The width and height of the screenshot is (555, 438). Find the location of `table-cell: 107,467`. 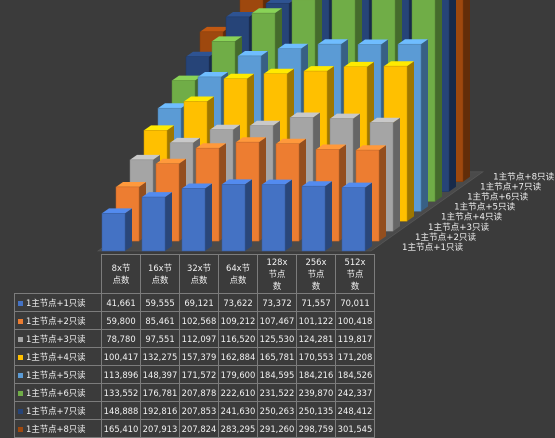

table-cell: 107,467 is located at coordinates (277, 320).